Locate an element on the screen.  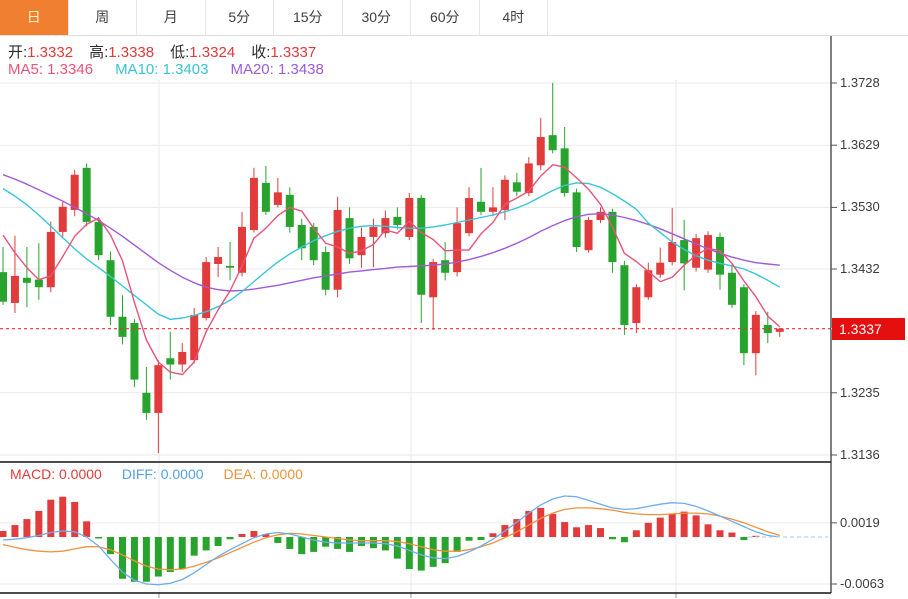
ma-legend-item: MA10: 1.3403 is located at coordinates (162, 69).